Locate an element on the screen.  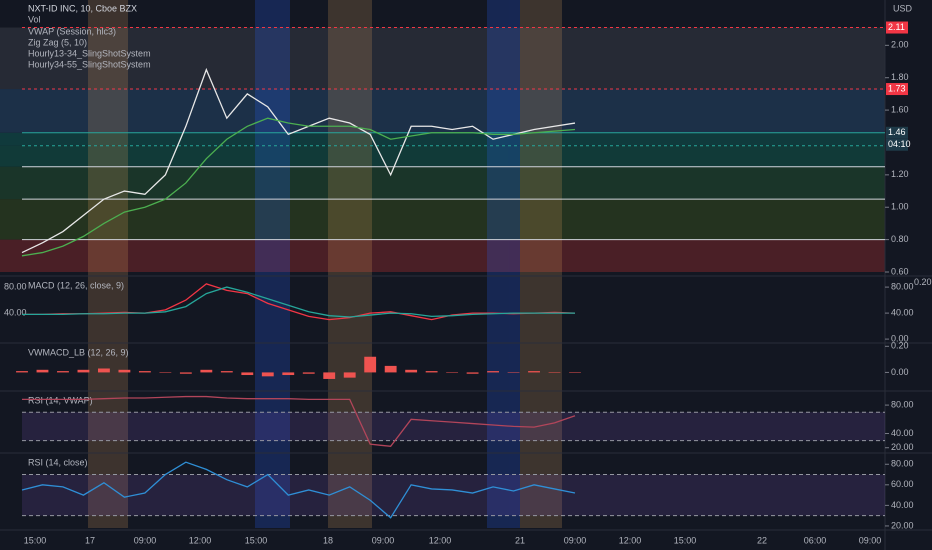
y-tick-label: 0.60 is located at coordinates (900, 271).